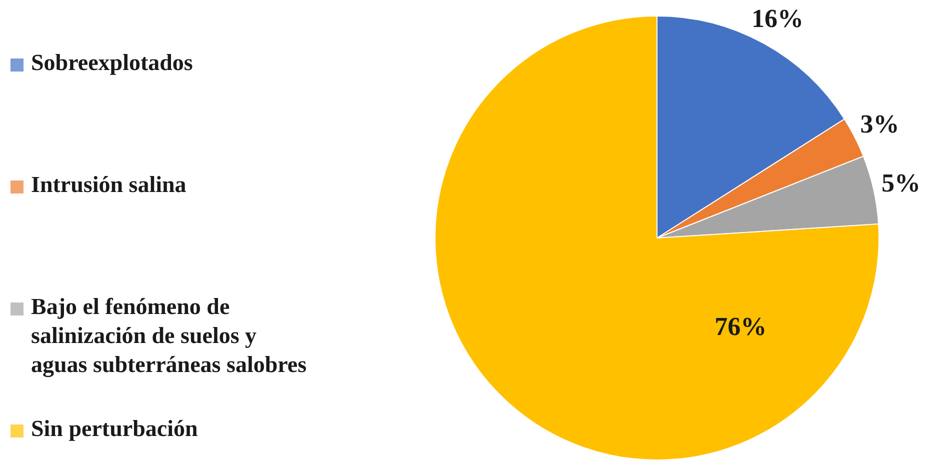 Image resolution: width=938 pixels, height=460 pixels. I want to click on data-label: 16%, so click(777, 18).